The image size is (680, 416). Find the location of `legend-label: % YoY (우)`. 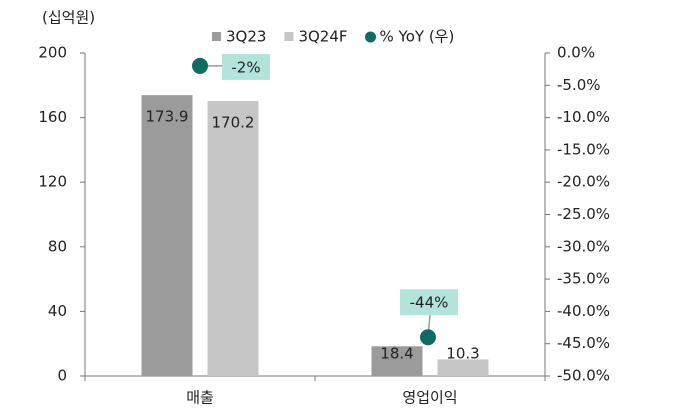

legend-label: % YoY (우) is located at coordinates (417, 37).